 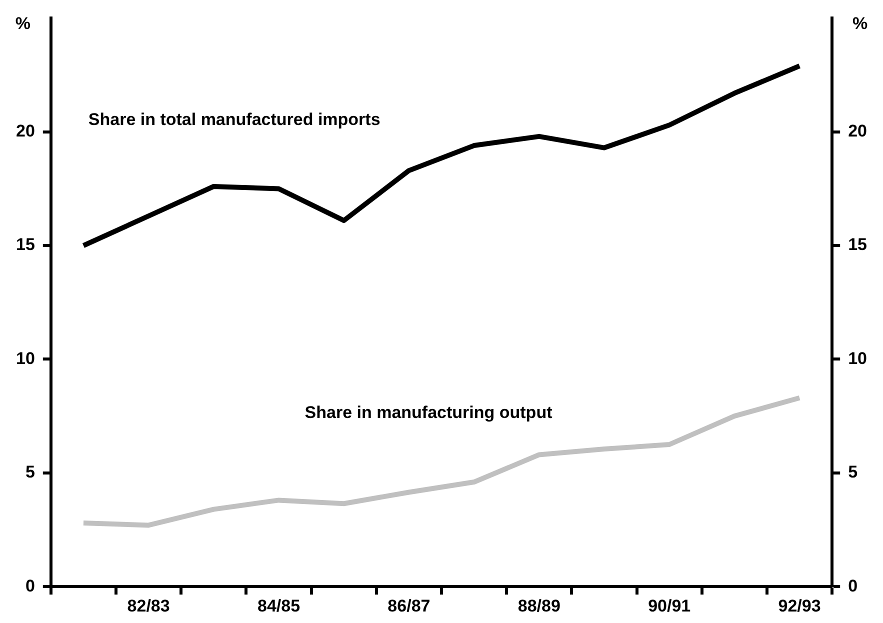 What do you see at coordinates (858, 358) in the screenshot?
I see `y2-tick-label: 10` at bounding box center [858, 358].